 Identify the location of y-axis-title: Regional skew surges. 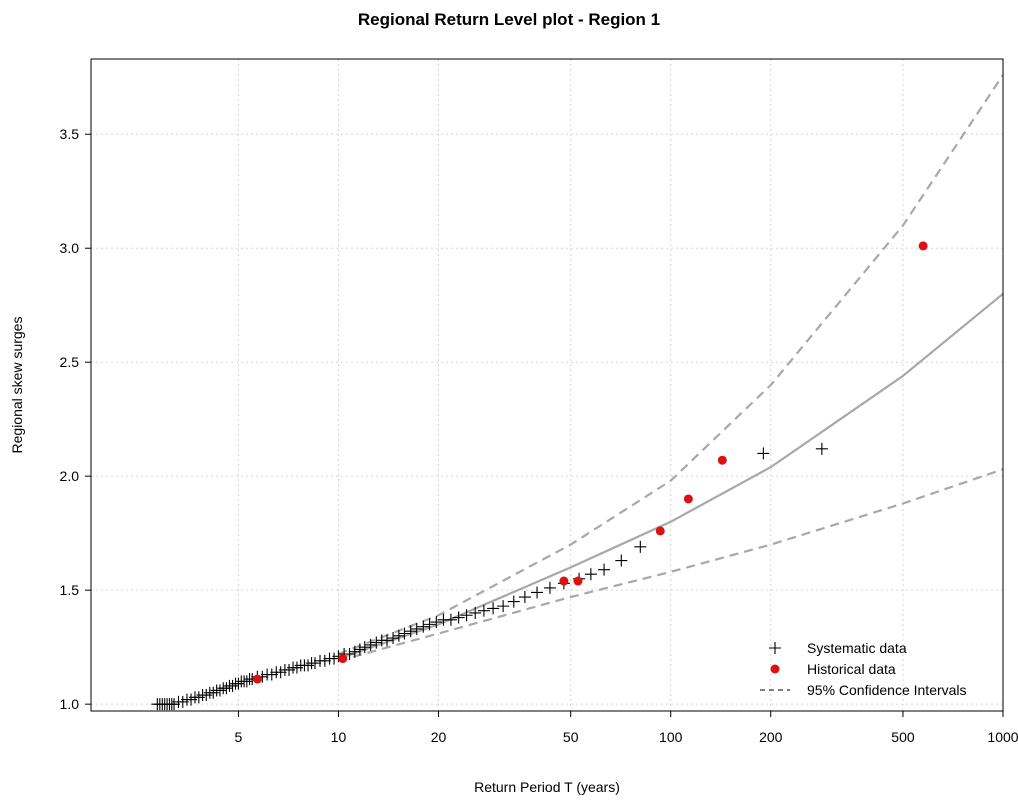
(17, 385).